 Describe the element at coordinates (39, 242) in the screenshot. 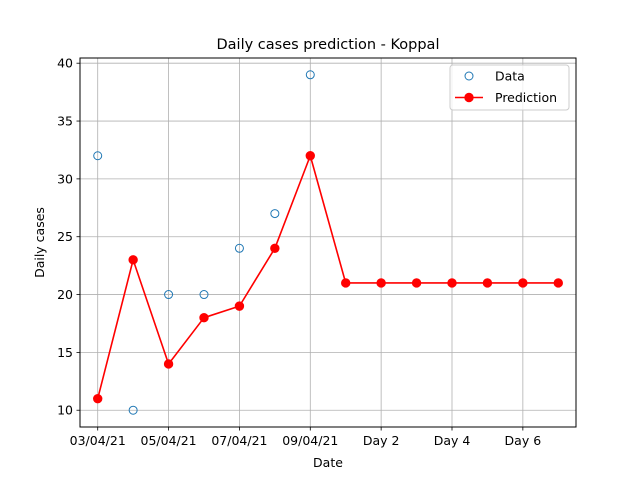

I see `y-axis-label: Daily cases` at that location.